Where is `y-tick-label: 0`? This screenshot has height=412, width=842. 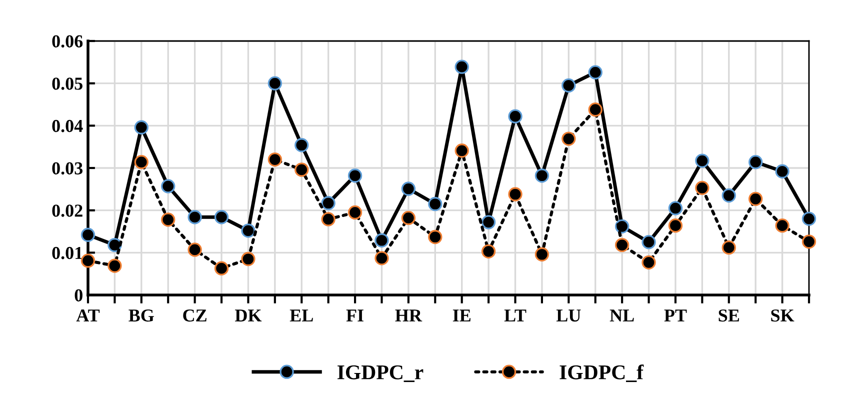
y-tick-label: 0 is located at coordinates (78, 295).